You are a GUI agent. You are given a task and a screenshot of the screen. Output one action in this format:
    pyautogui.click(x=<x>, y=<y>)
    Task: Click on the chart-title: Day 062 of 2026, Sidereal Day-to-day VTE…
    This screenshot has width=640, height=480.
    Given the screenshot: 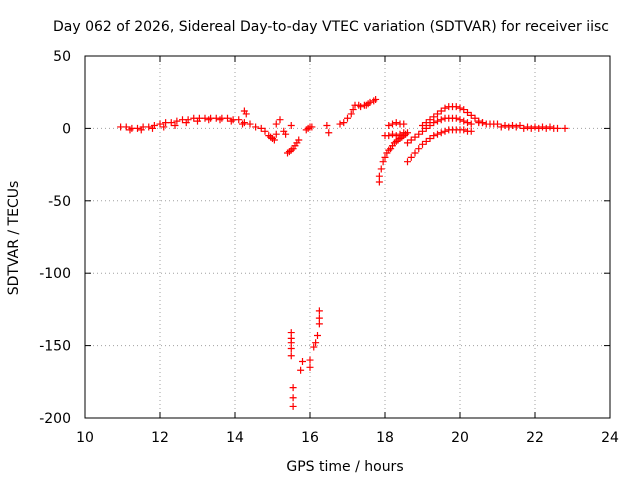 What is the action you would take?
    pyautogui.click(x=331, y=27)
    